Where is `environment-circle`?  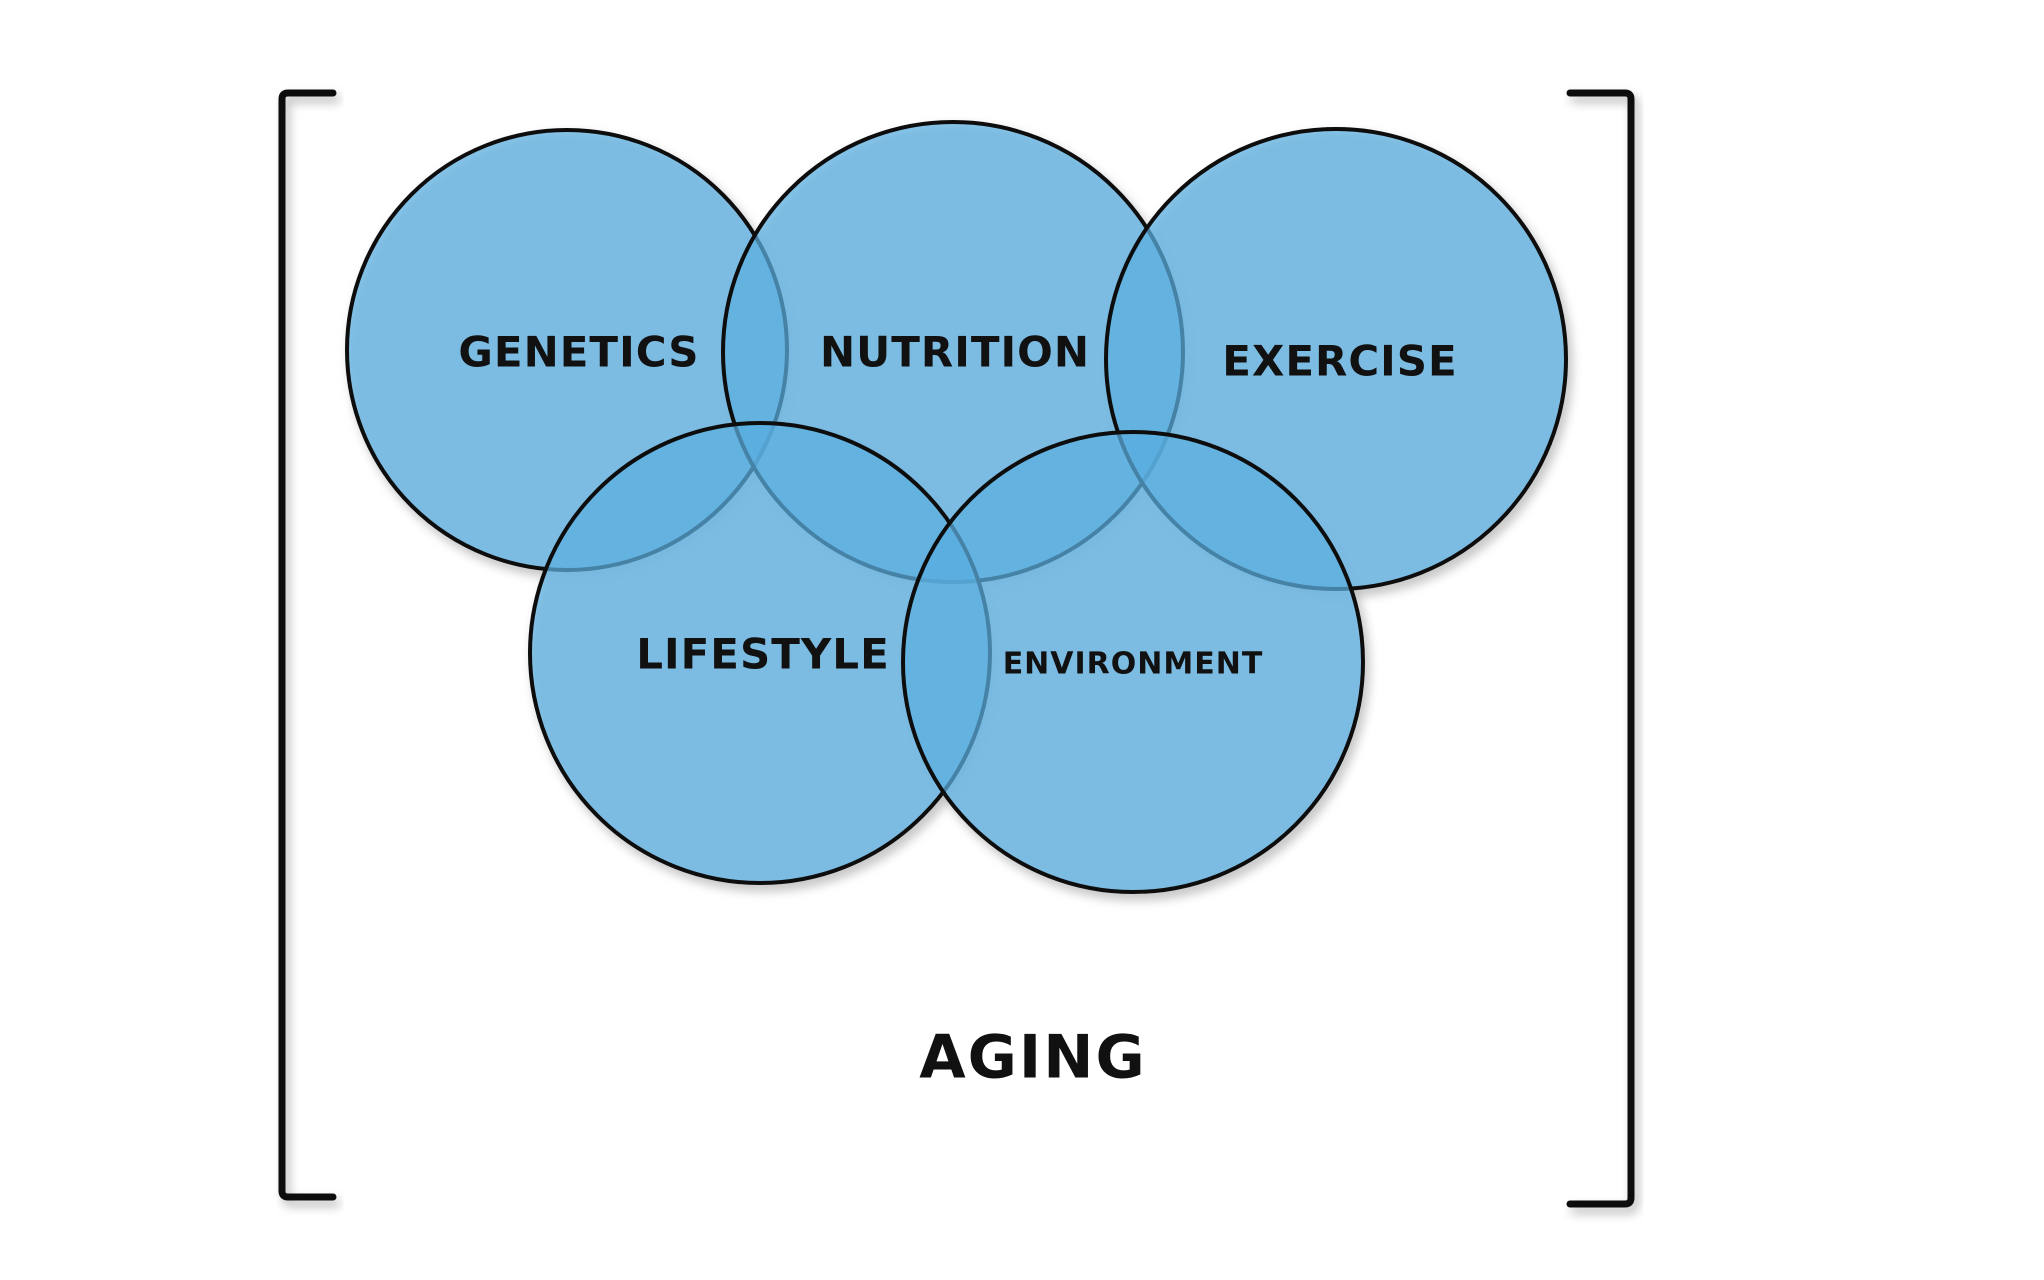
environment-circle is located at coordinates (1133, 662).